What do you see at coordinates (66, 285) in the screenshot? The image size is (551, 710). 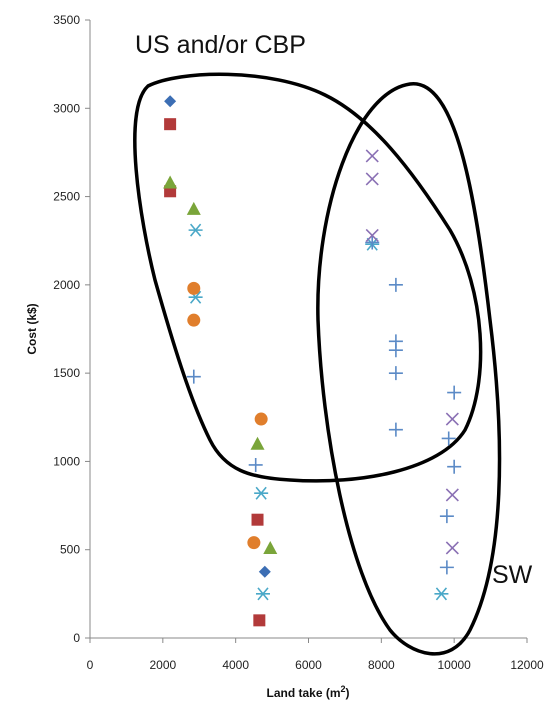 I see `y-tick-label: 2000` at bounding box center [66, 285].